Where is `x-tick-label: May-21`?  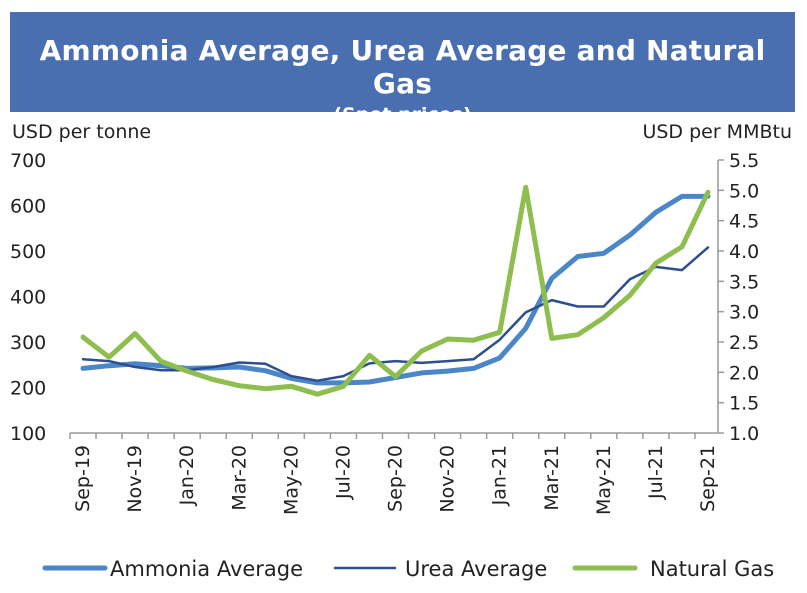
x-tick-label: May-21 is located at coordinates (604, 480).